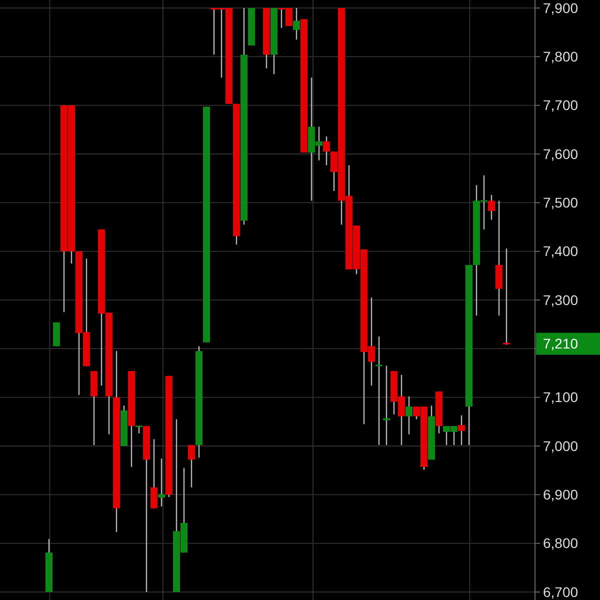 The width and height of the screenshot is (600, 600). I want to click on y-tick-label: 7,400, so click(560, 251).